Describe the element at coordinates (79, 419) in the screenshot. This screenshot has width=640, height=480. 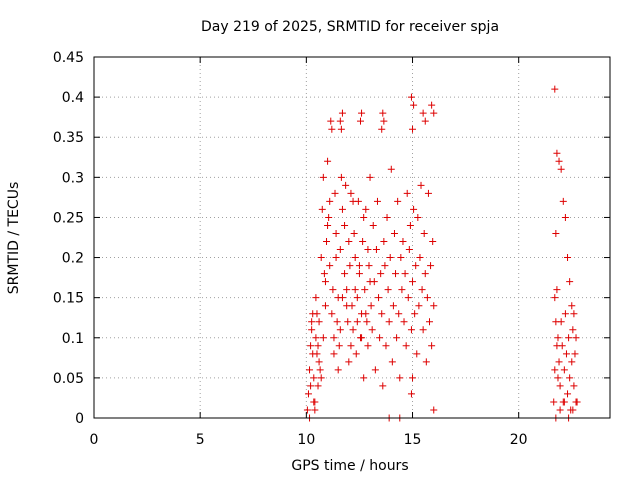
I see `y-tick-label: 0` at that location.